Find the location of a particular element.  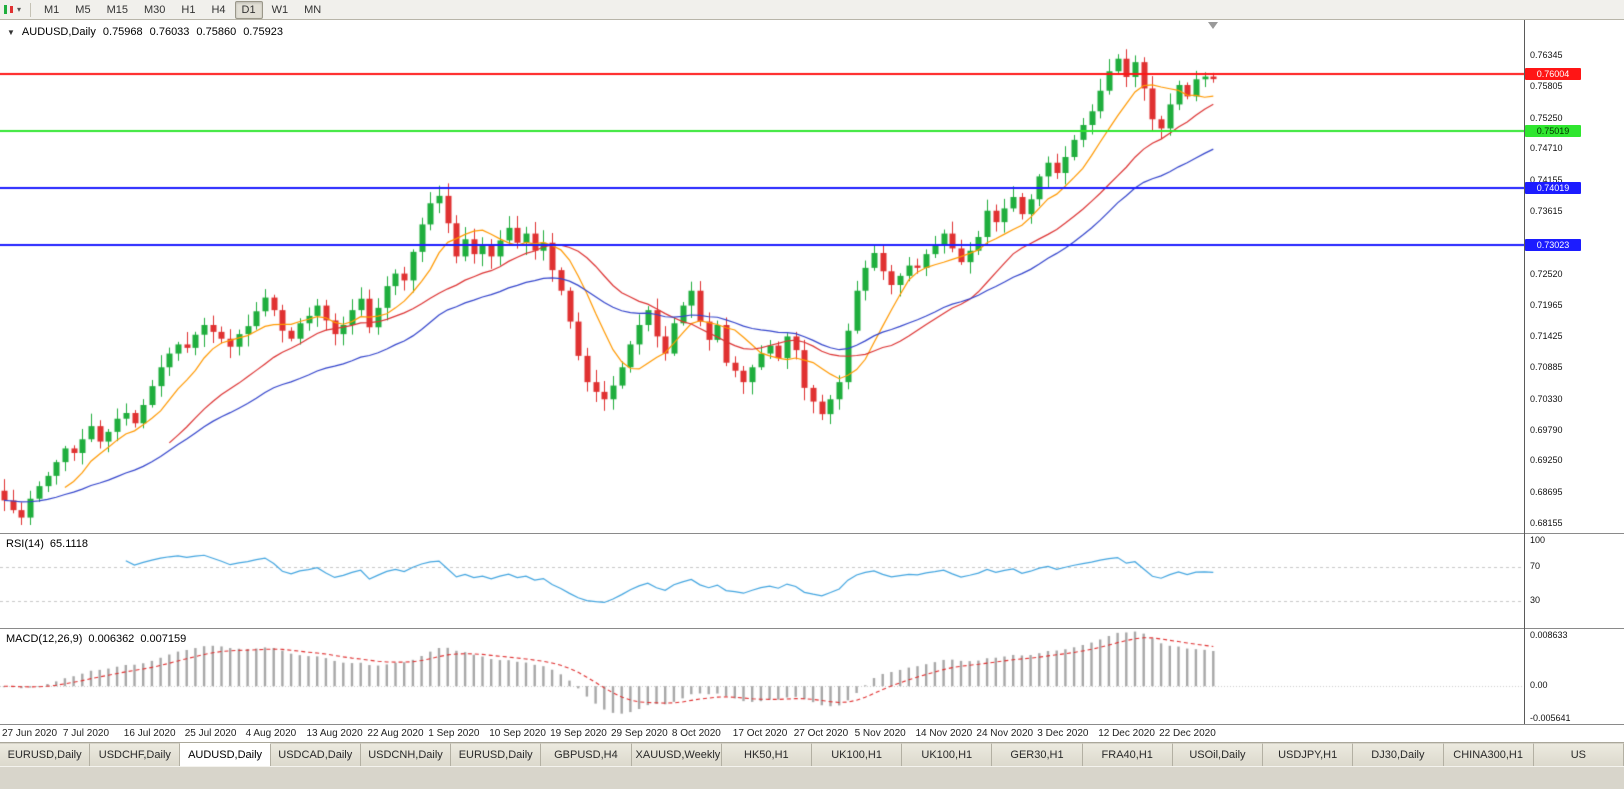

date-label: 29 Sep 2020 is located at coordinates (639, 733).